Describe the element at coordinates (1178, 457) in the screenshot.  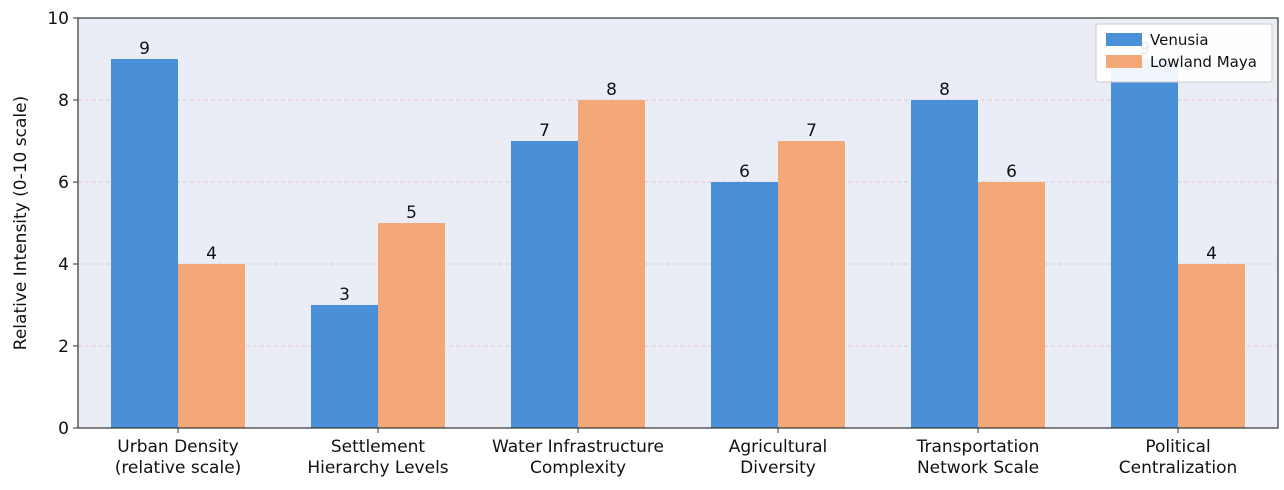
I see `x-tick-label: Political Centralization` at that location.